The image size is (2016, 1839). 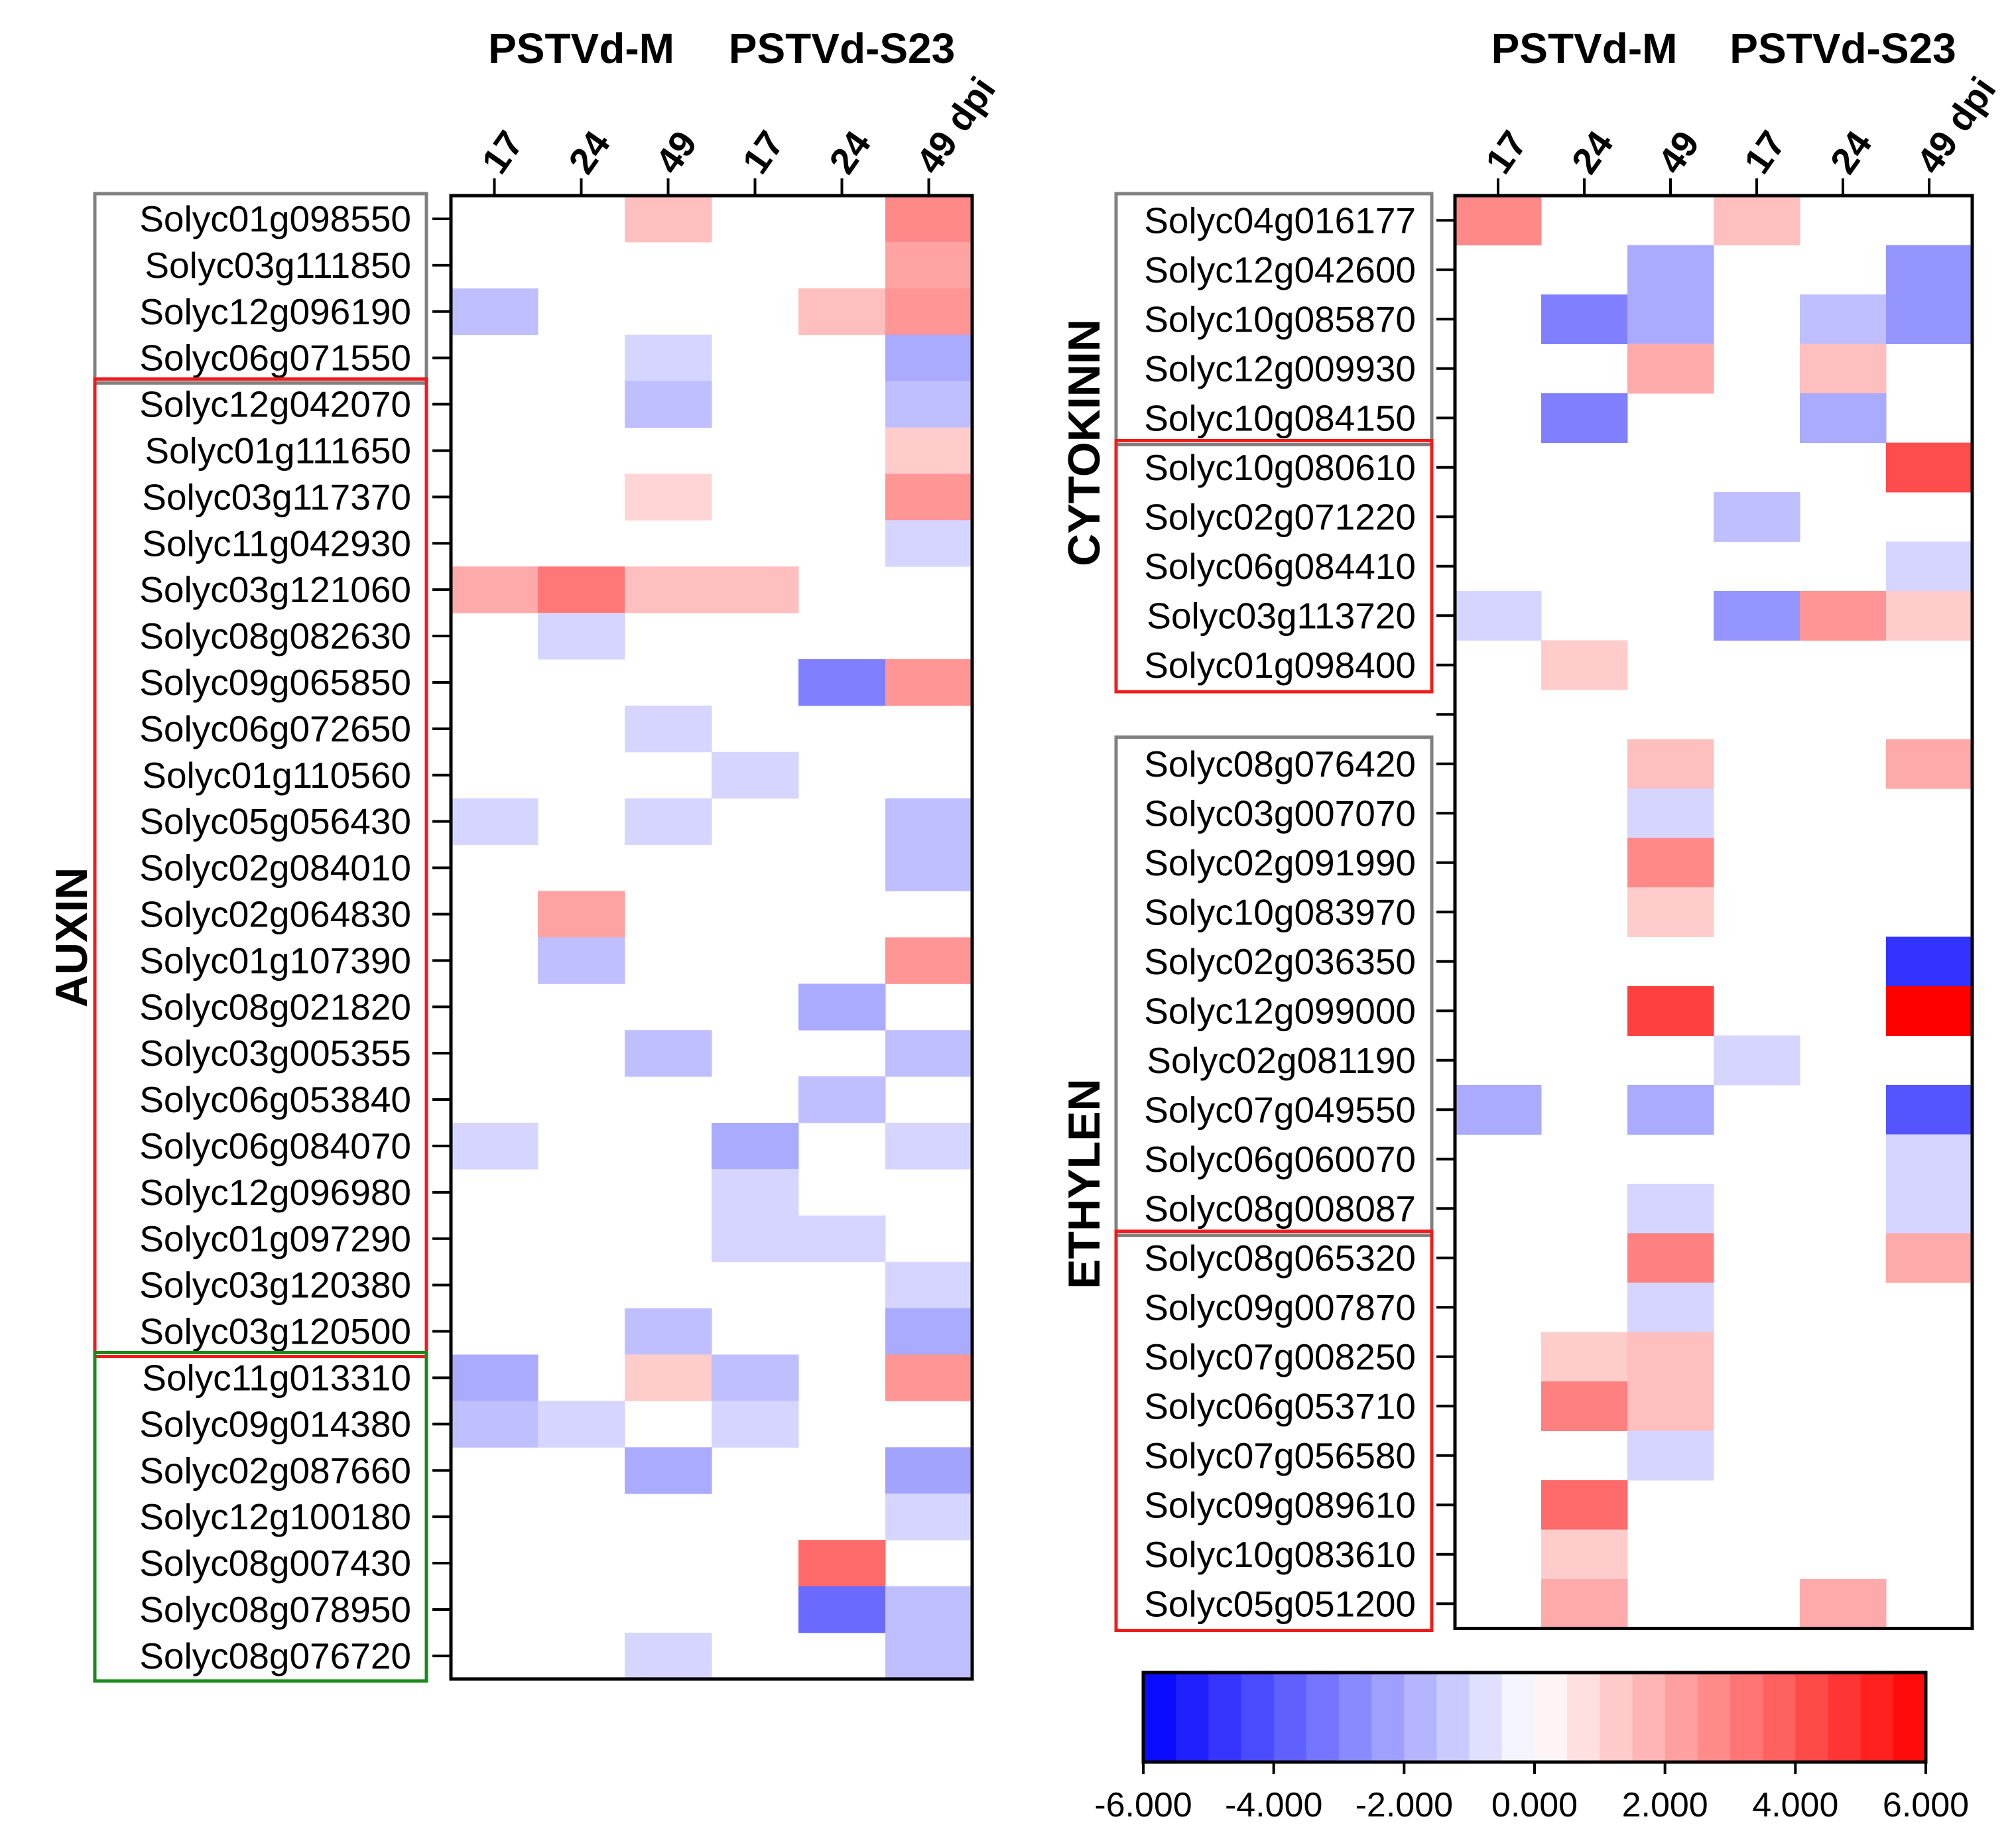 What do you see at coordinates (1280, 1208) in the screenshot?
I see `gene-label: Solyc08g008087` at bounding box center [1280, 1208].